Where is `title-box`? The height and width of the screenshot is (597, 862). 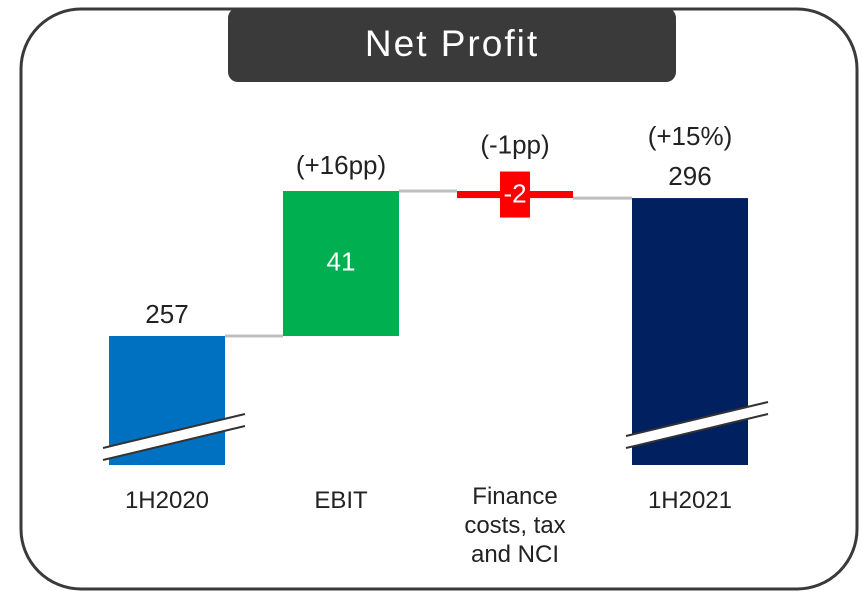
title-box is located at coordinates (452, 45).